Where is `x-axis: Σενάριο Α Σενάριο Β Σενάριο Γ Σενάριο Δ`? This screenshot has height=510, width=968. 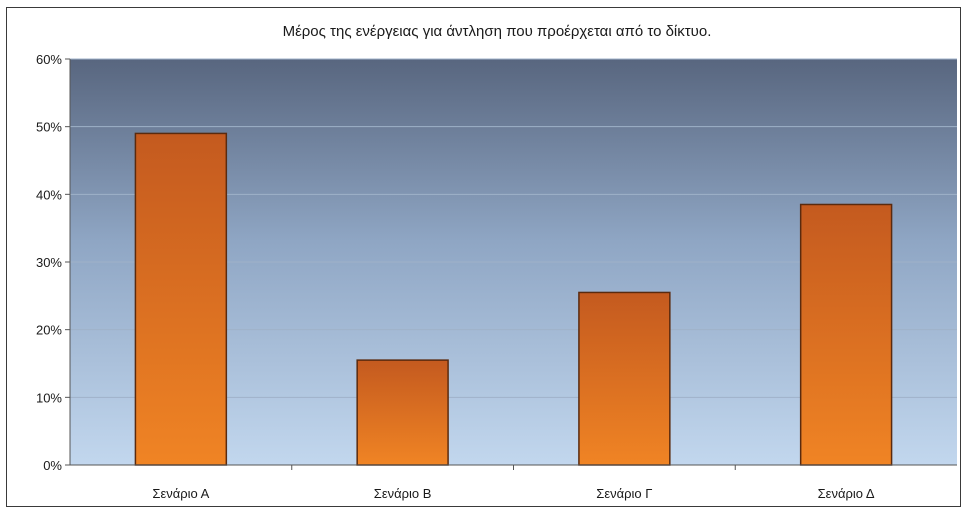
x-axis: Σενάριο Α Σενάριο Β Σενάριο Γ Σενάριο Δ is located at coordinates (513, 483).